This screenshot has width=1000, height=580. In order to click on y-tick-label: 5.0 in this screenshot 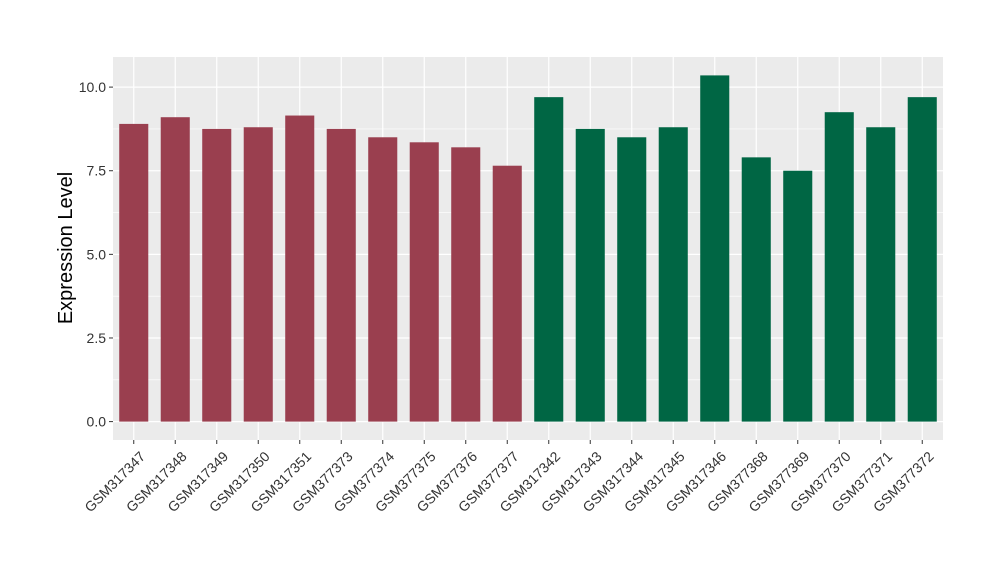, I will do `click(97, 254)`.